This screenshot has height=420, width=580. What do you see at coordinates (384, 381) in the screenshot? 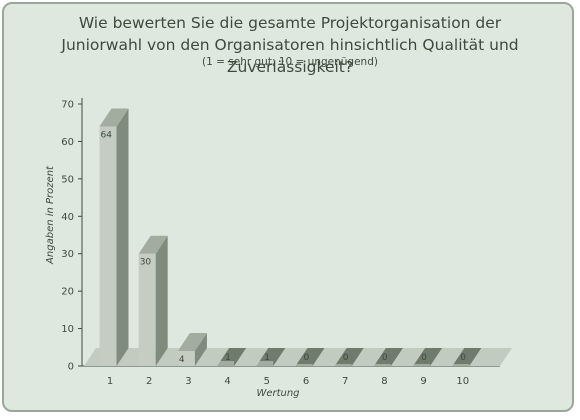
I see `x-tick-label: 8` at bounding box center [384, 381].